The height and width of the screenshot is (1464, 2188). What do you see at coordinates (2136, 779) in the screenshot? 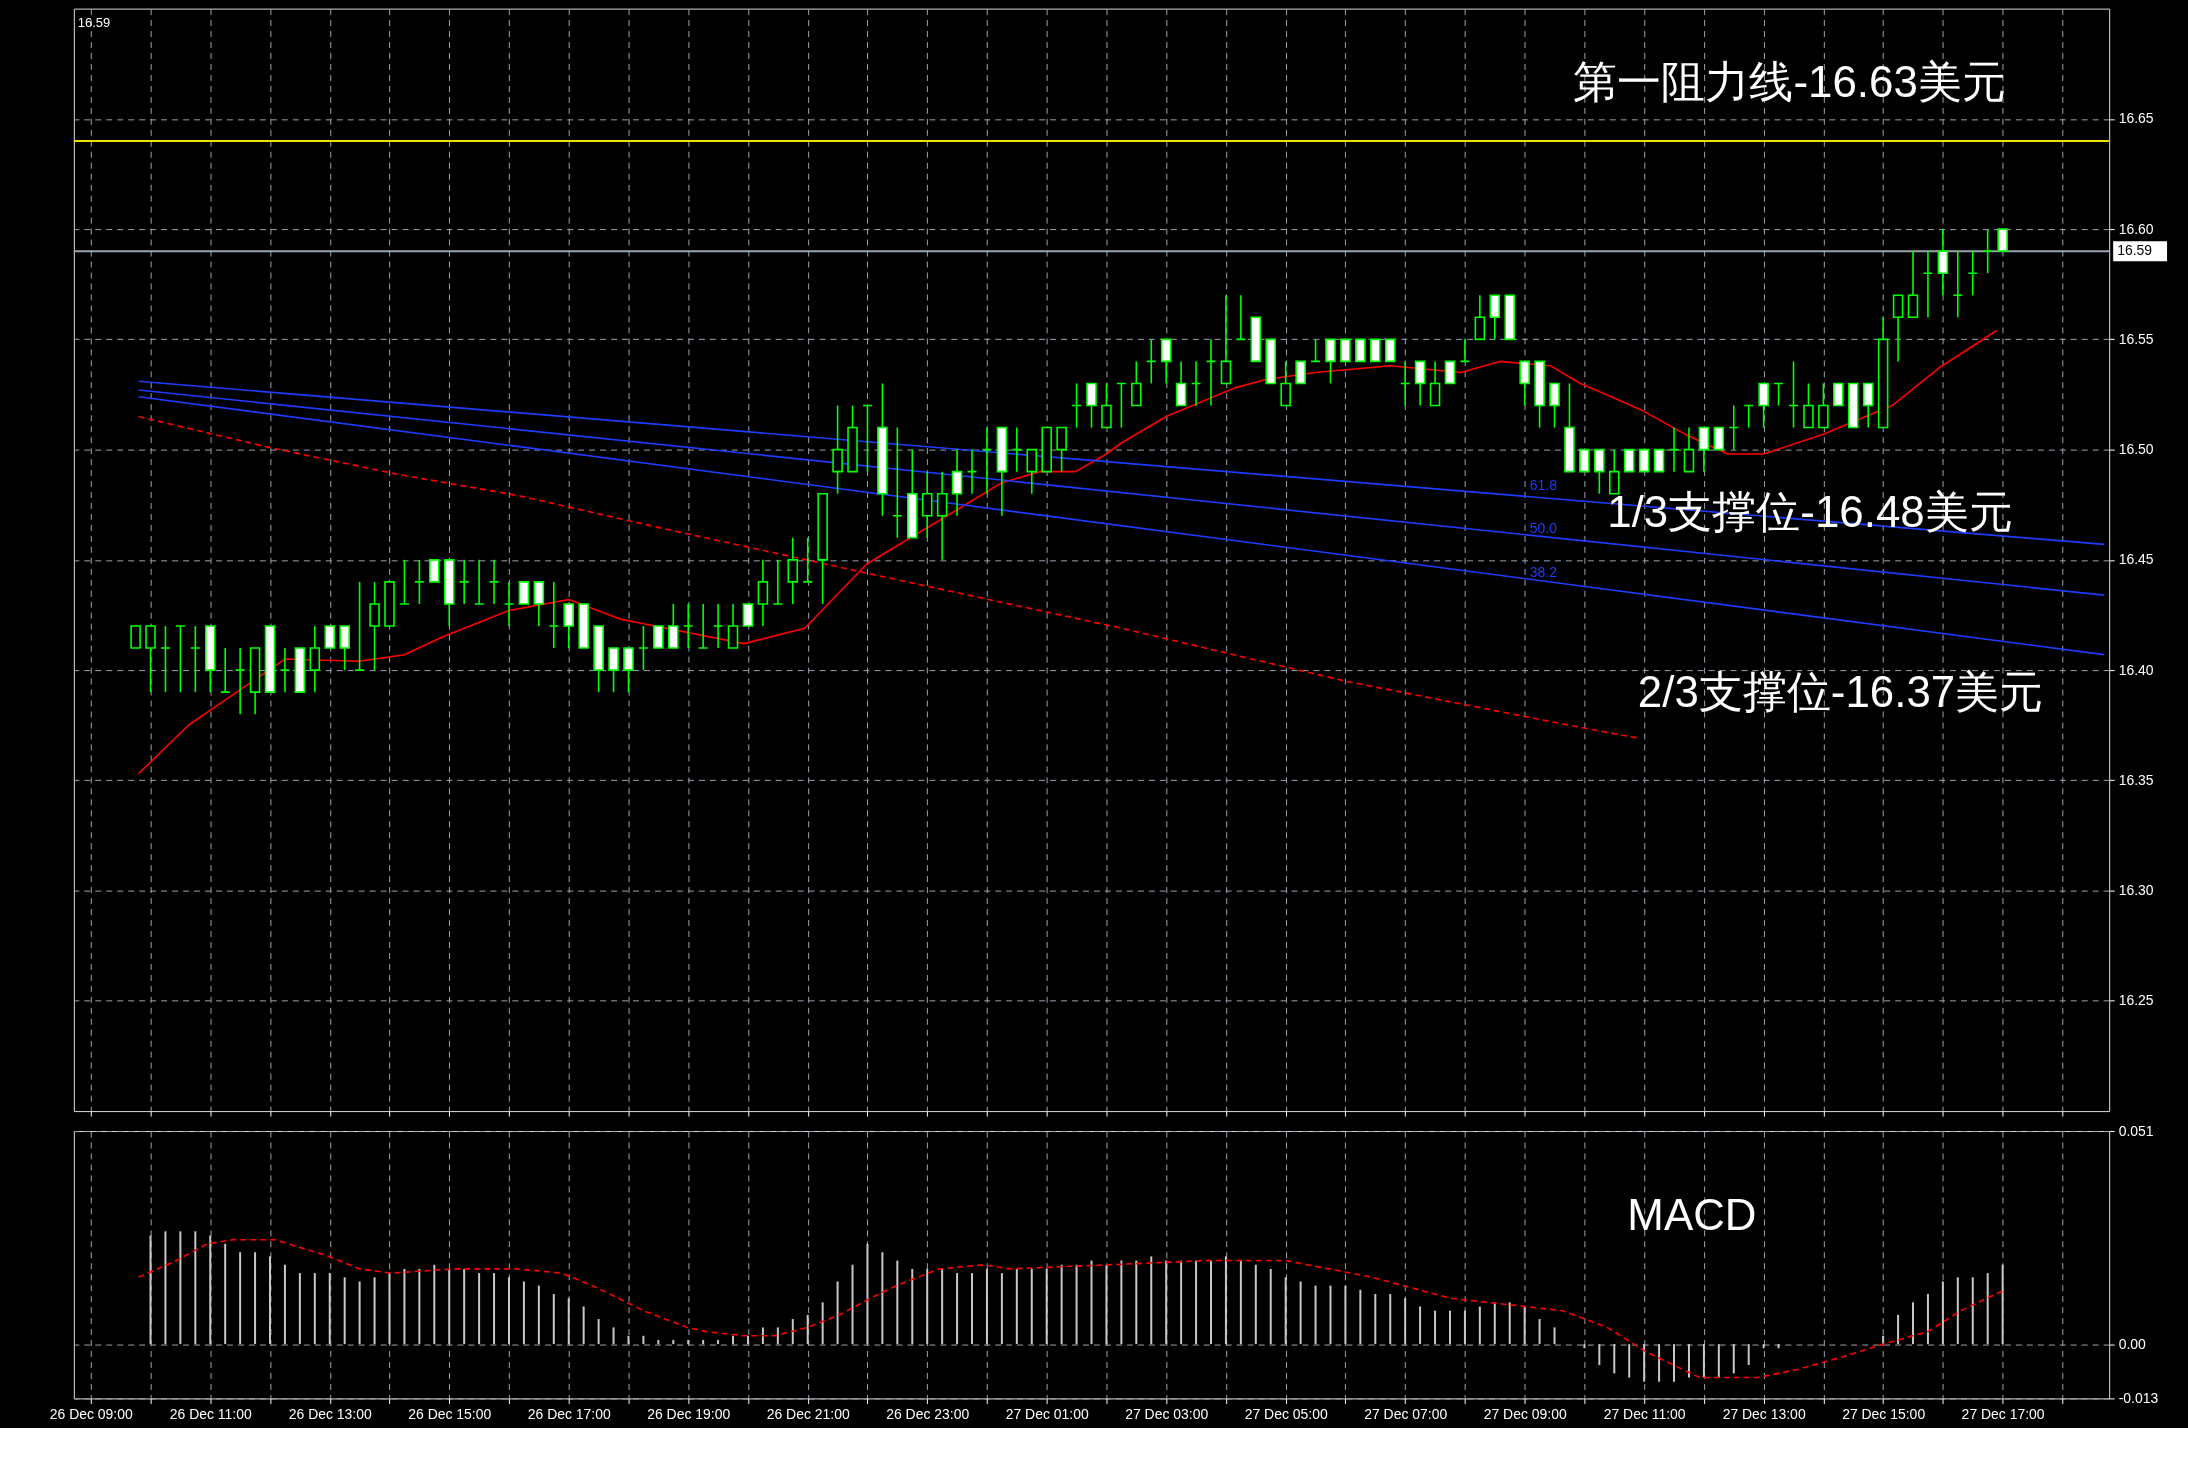
I see `y-tick-label: 16.35` at bounding box center [2136, 779].